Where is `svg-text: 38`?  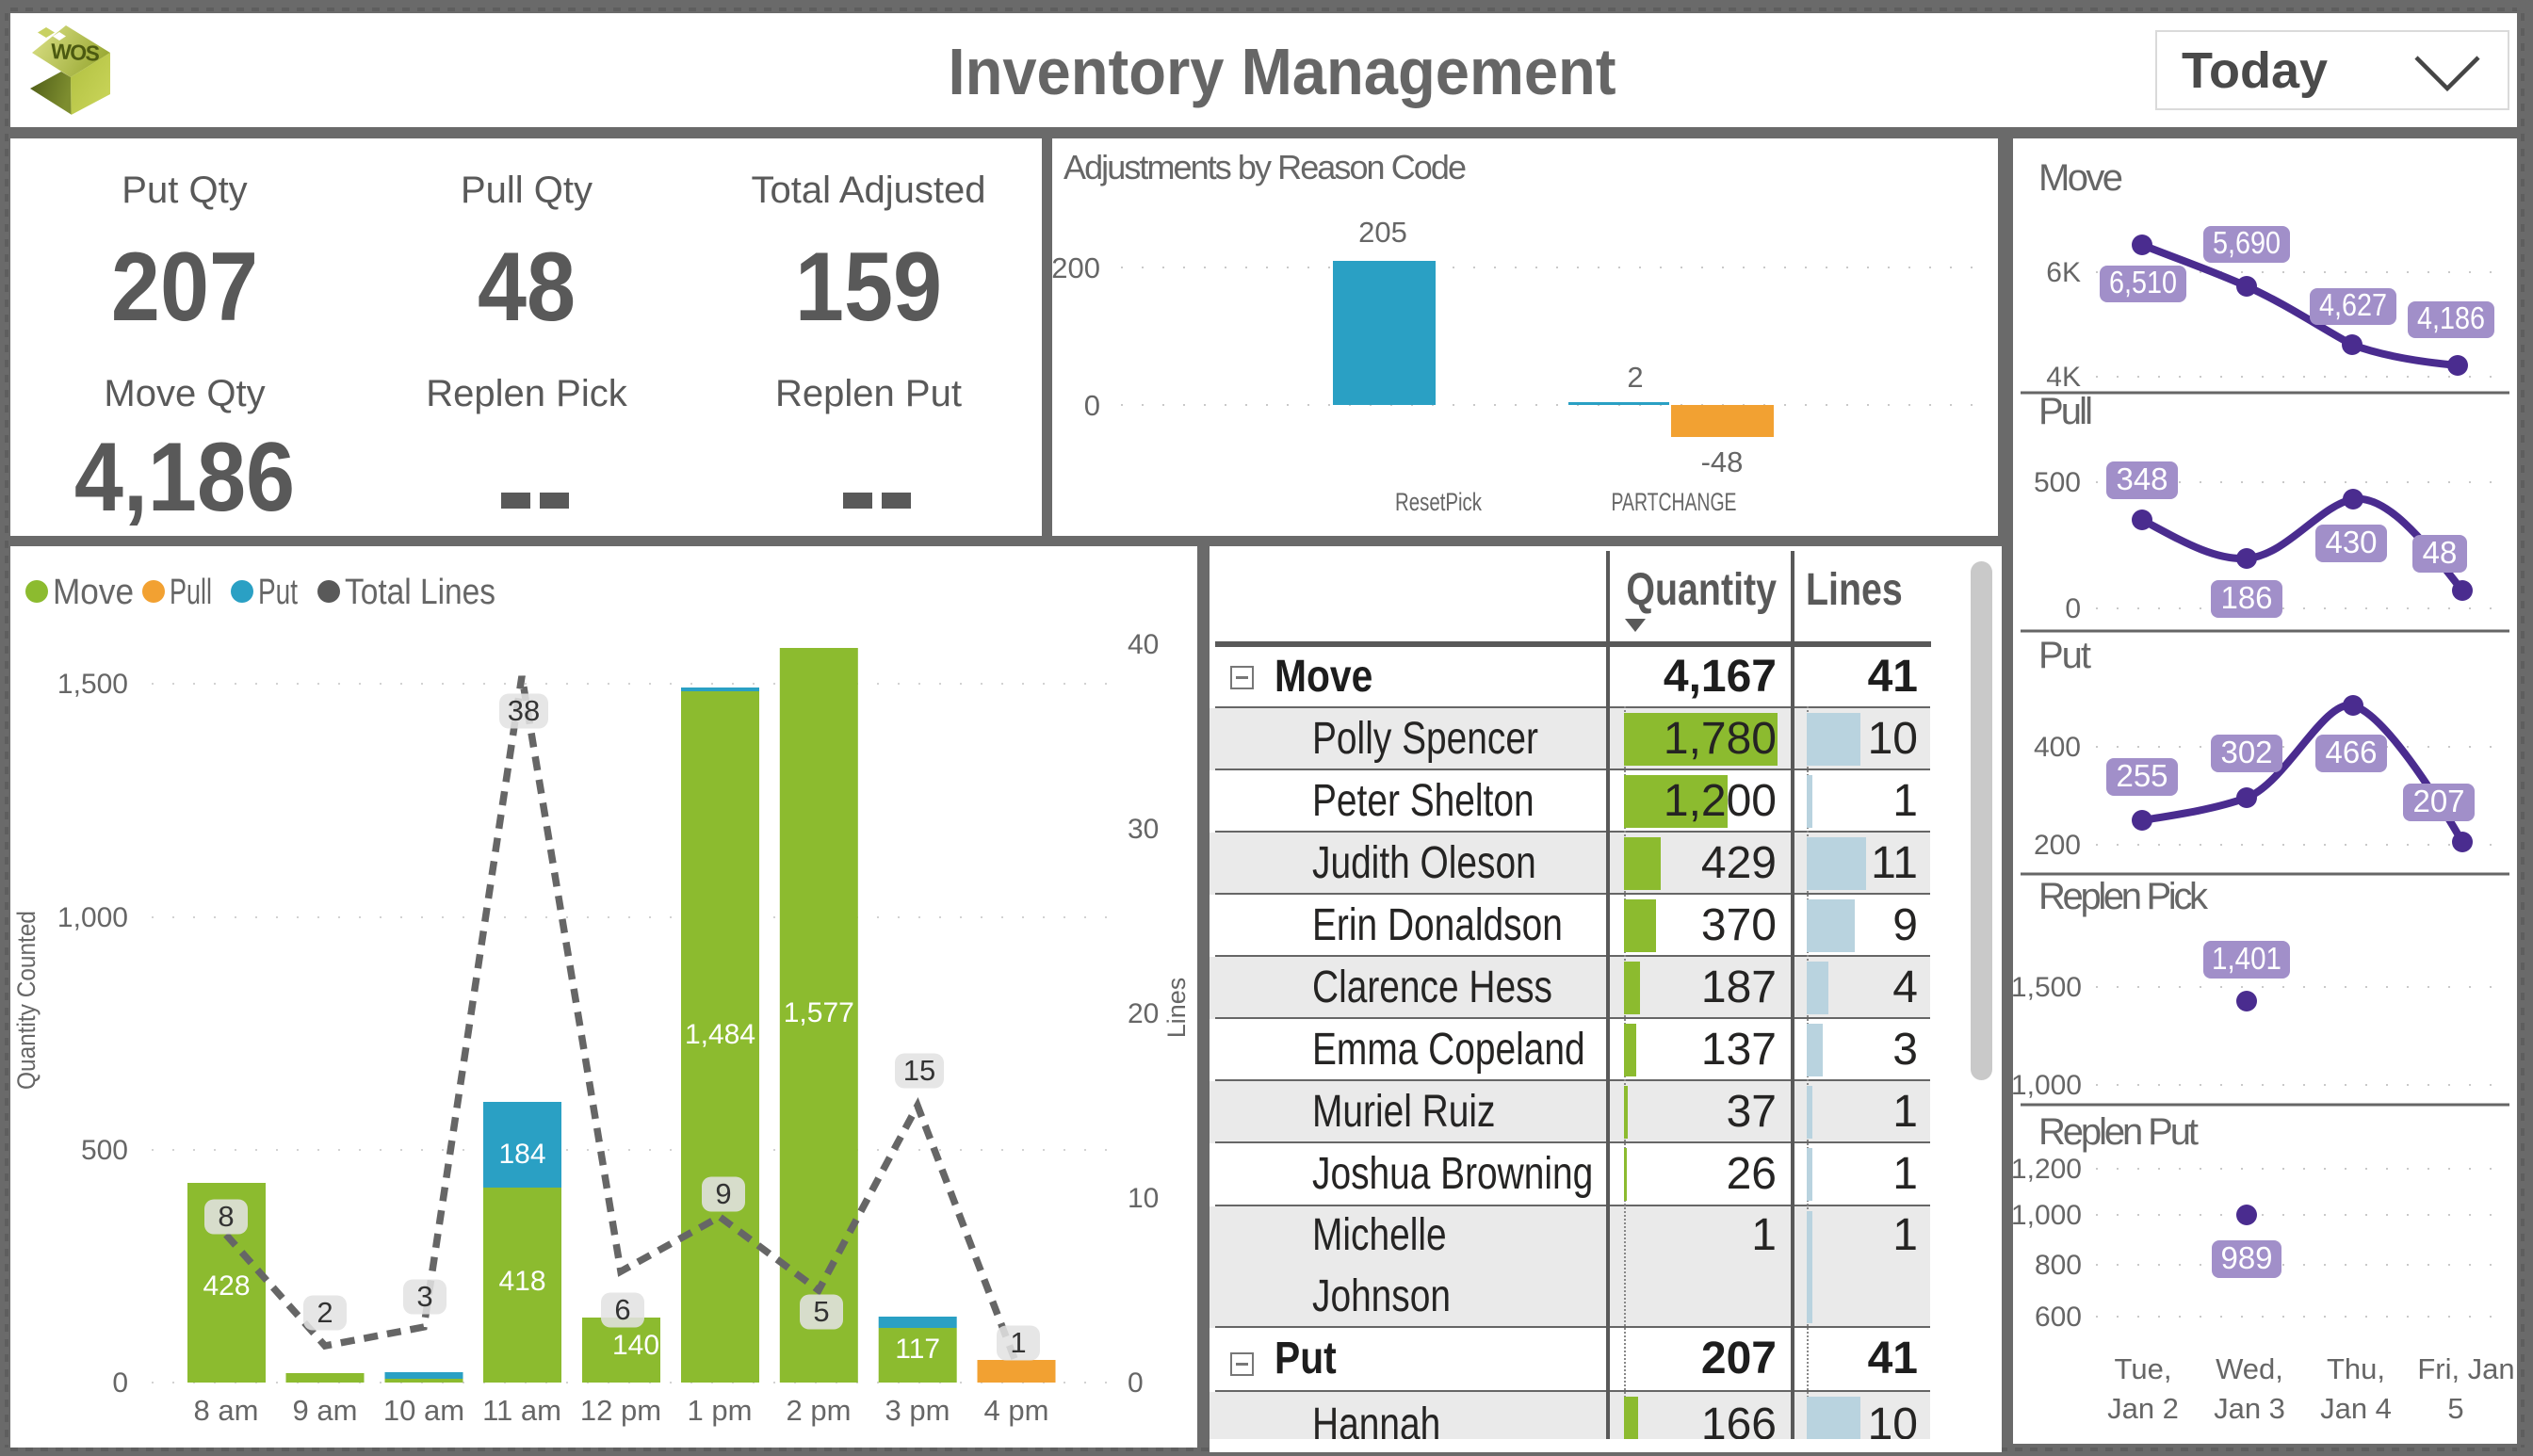 svg-text: 38 is located at coordinates (524, 710).